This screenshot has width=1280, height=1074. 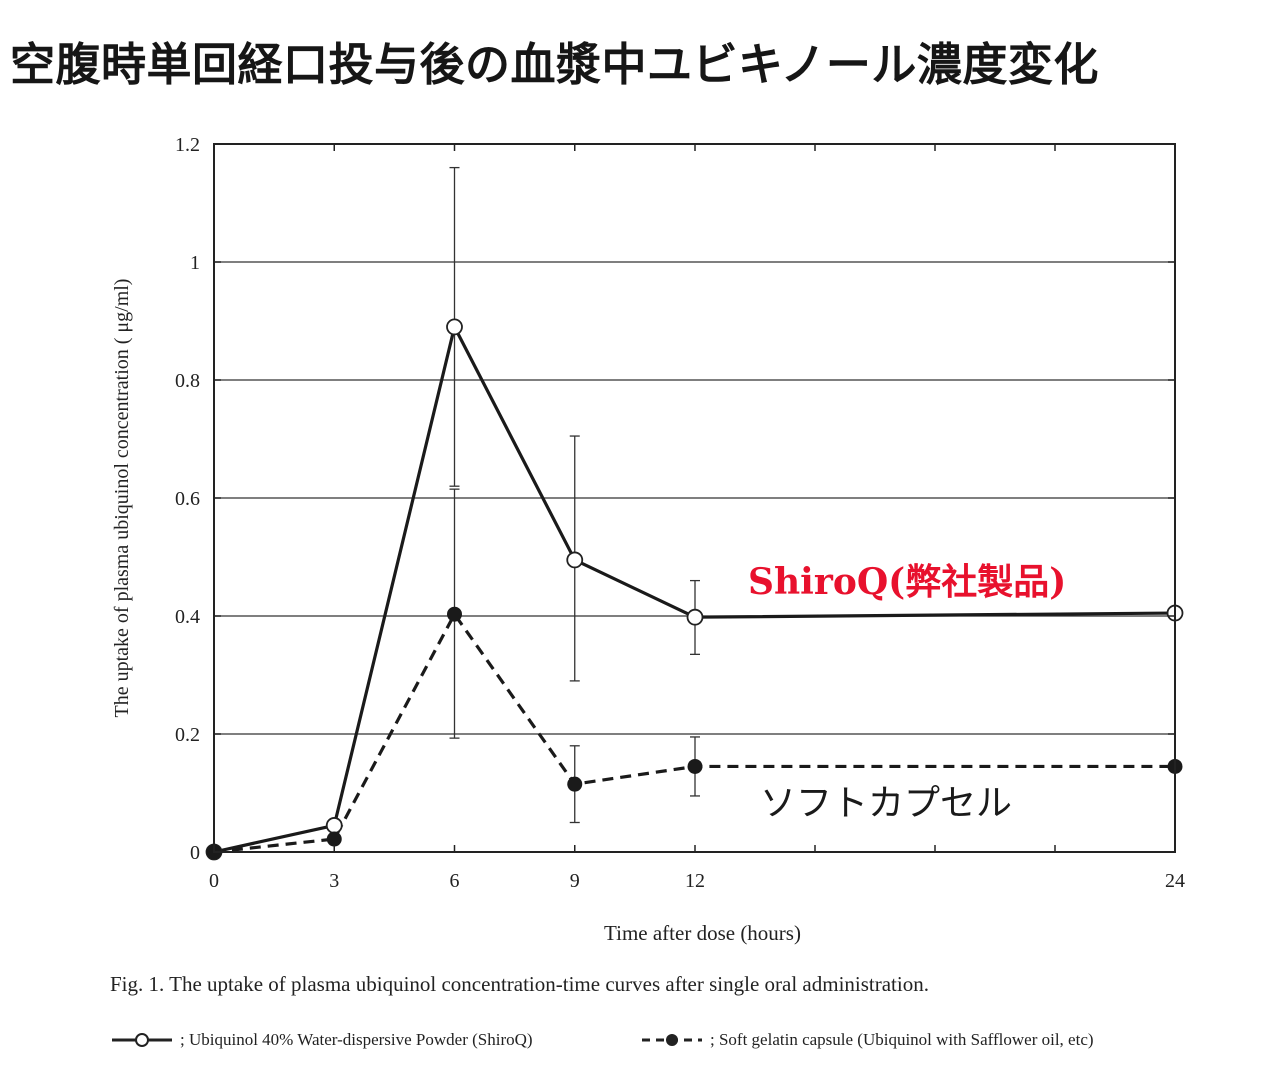 What do you see at coordinates (575, 881) in the screenshot?
I see `x-tick-label: 9` at bounding box center [575, 881].